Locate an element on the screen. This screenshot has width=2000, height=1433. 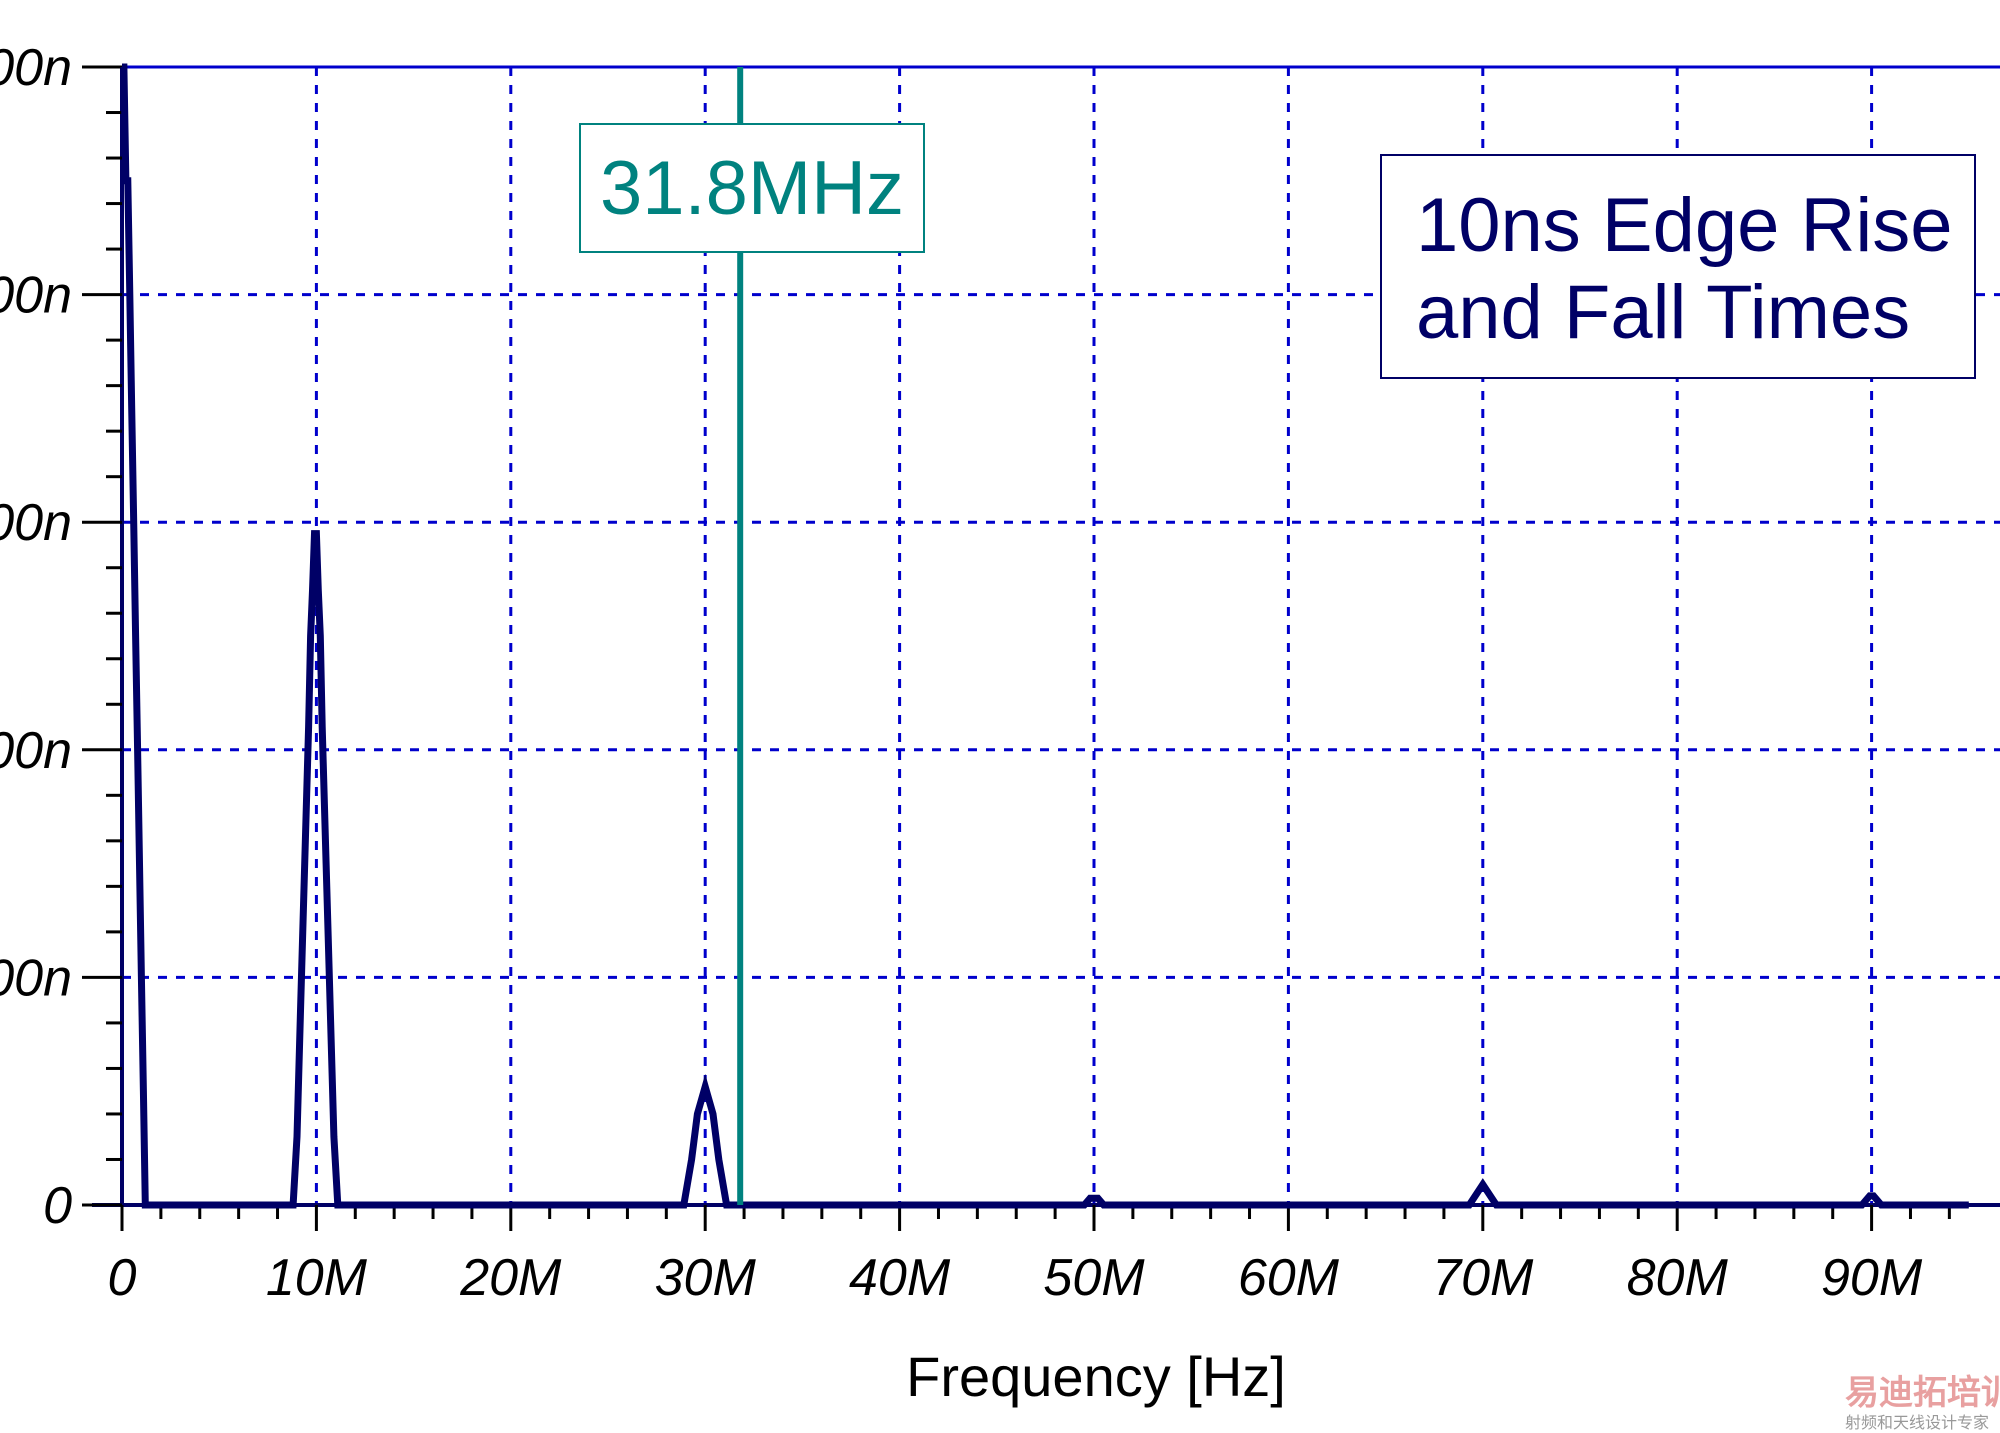
watermark-brand: 易迪拓培训 is located at coordinates (1922, 1393).